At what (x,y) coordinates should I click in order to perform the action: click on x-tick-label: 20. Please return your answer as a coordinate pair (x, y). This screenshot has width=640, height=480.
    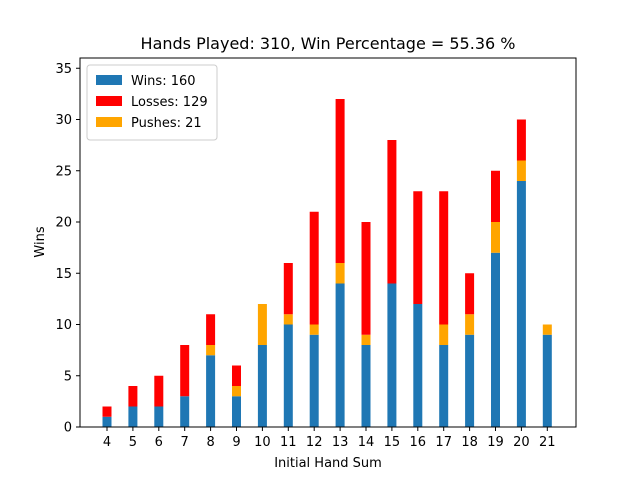
    Looking at the image, I should click on (521, 442).